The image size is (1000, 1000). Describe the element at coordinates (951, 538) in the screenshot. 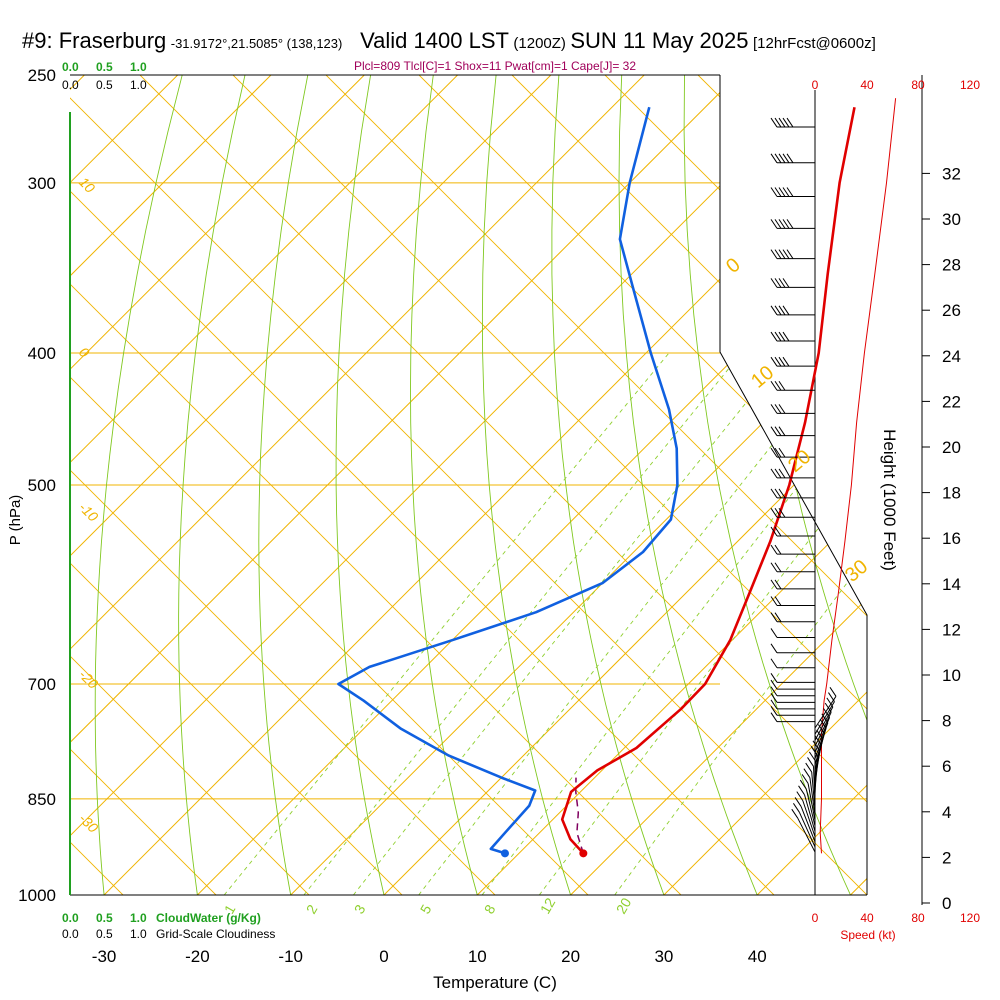

I see `height-tick-label: 16` at that location.